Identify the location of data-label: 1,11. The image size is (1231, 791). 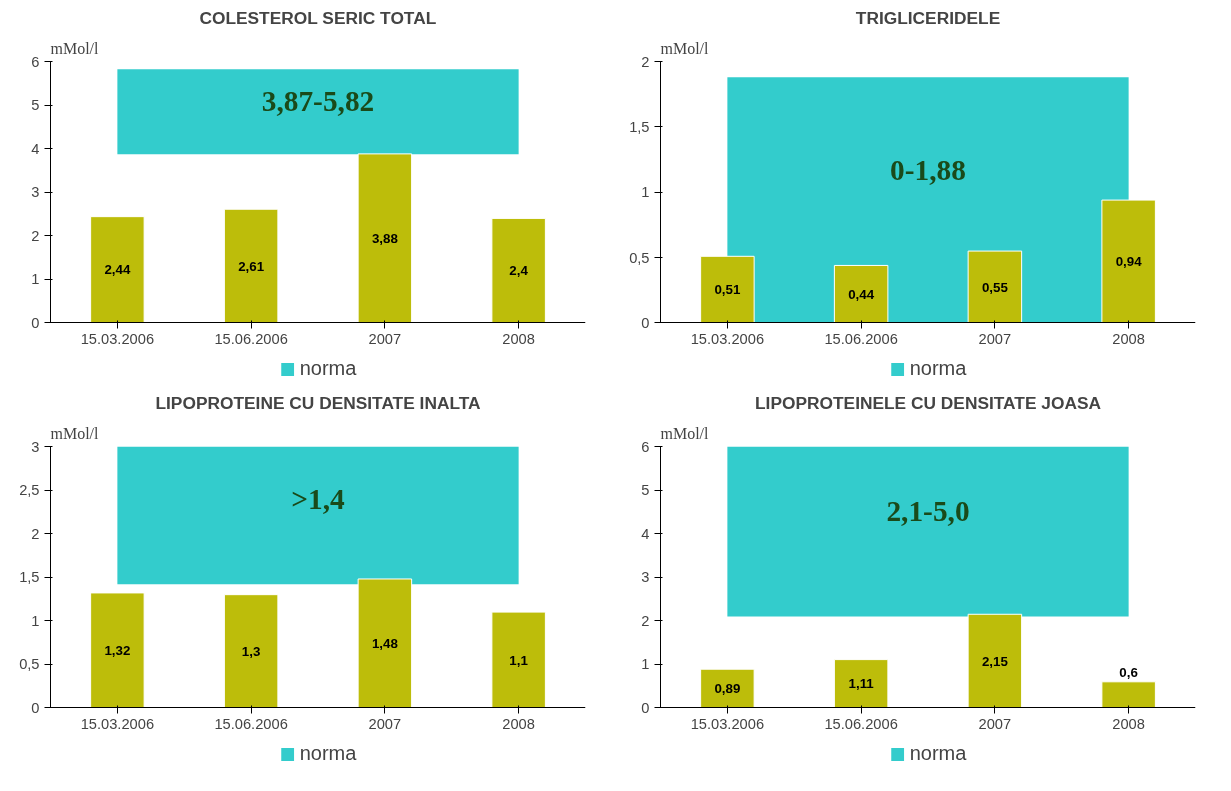
(861, 684).